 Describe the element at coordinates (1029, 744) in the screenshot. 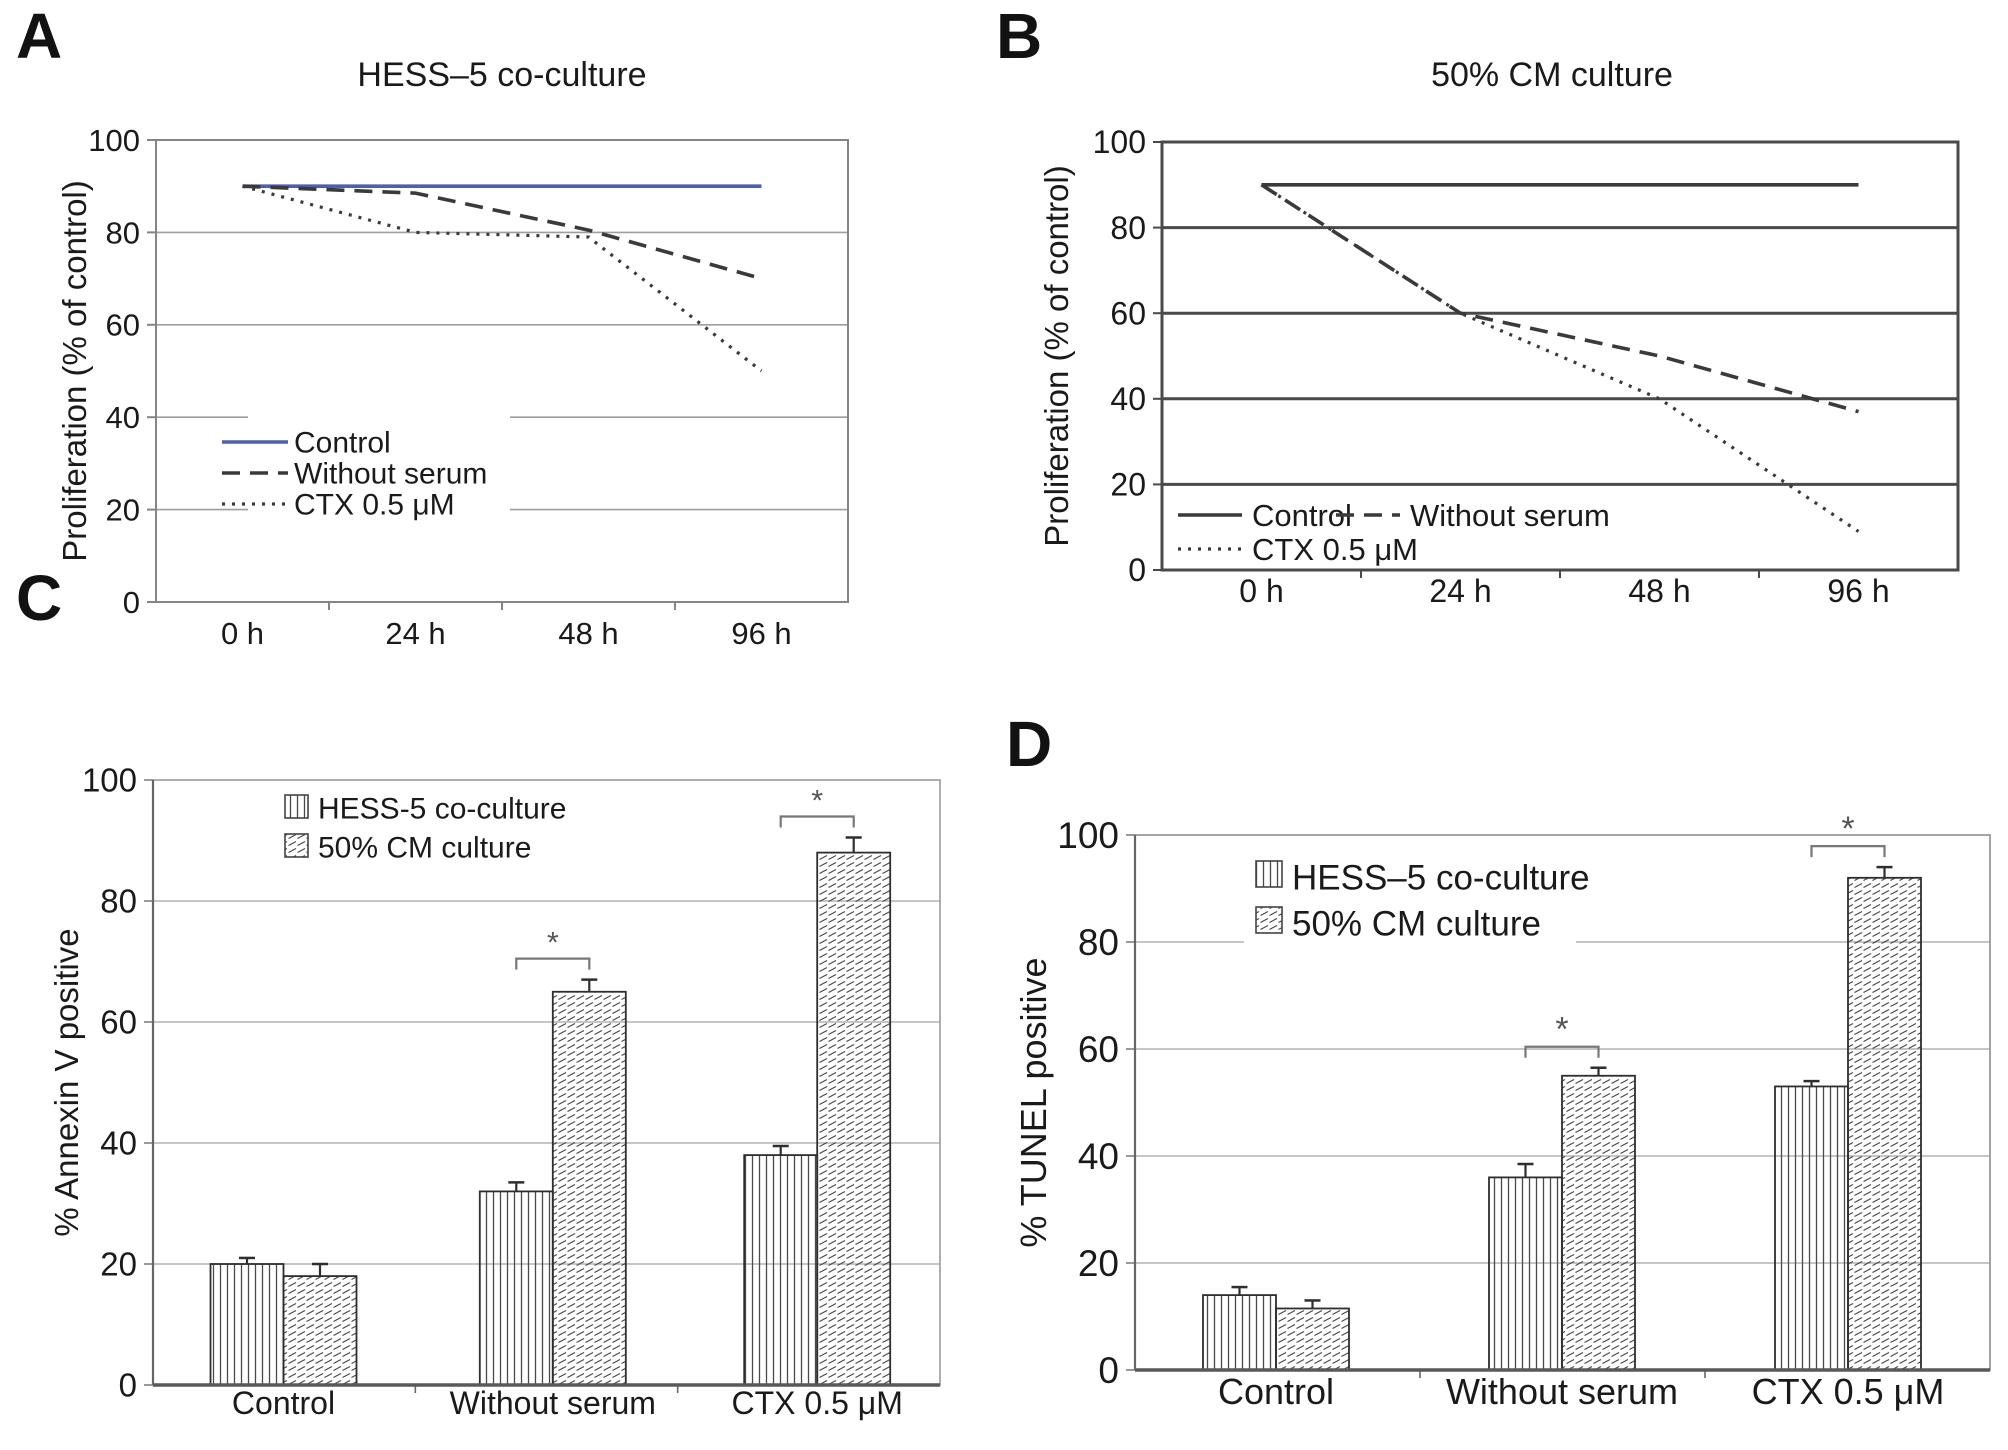

I see `panel-letter-d: D` at that location.